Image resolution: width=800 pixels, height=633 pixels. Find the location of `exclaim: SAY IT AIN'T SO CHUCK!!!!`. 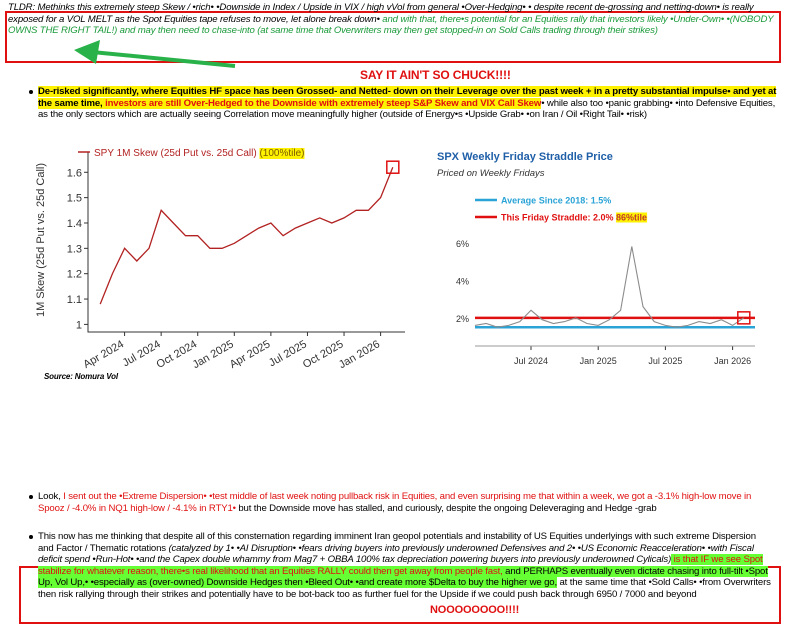

exclaim: SAY IT AIN'T SO CHUCK!!!! is located at coordinates (435, 75).